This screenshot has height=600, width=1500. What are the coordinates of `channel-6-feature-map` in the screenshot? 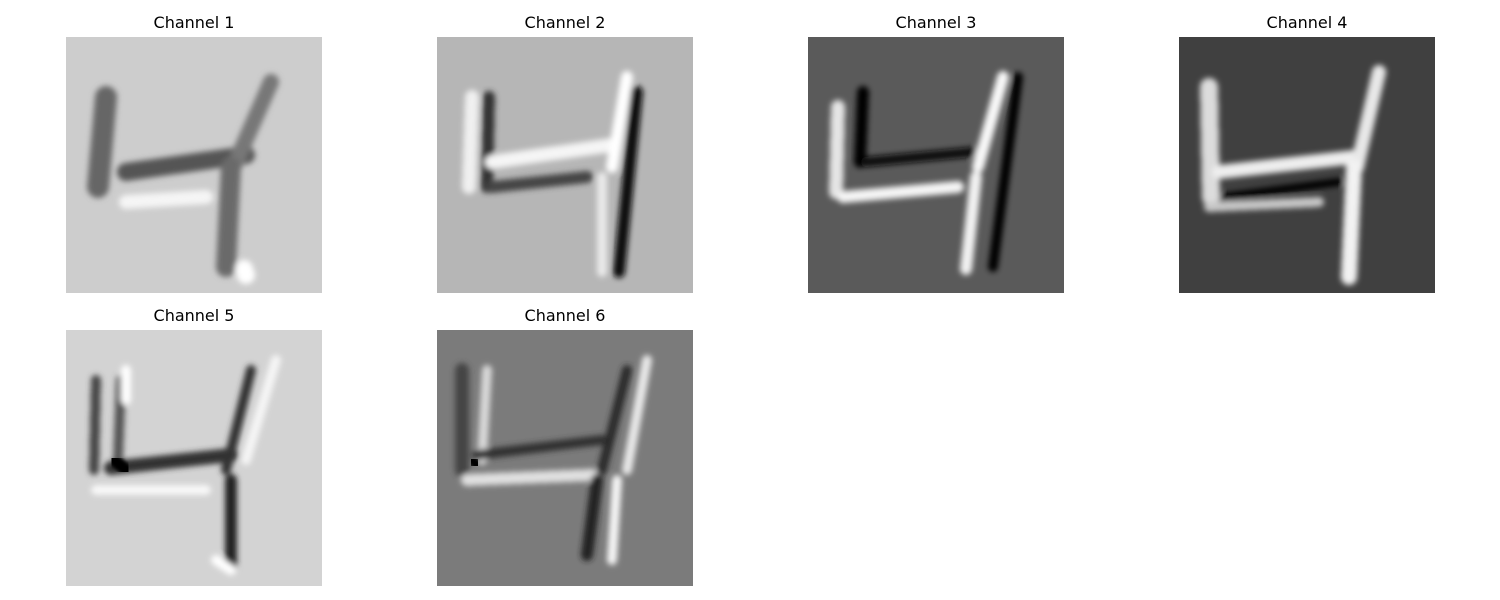 It's located at (565, 458).